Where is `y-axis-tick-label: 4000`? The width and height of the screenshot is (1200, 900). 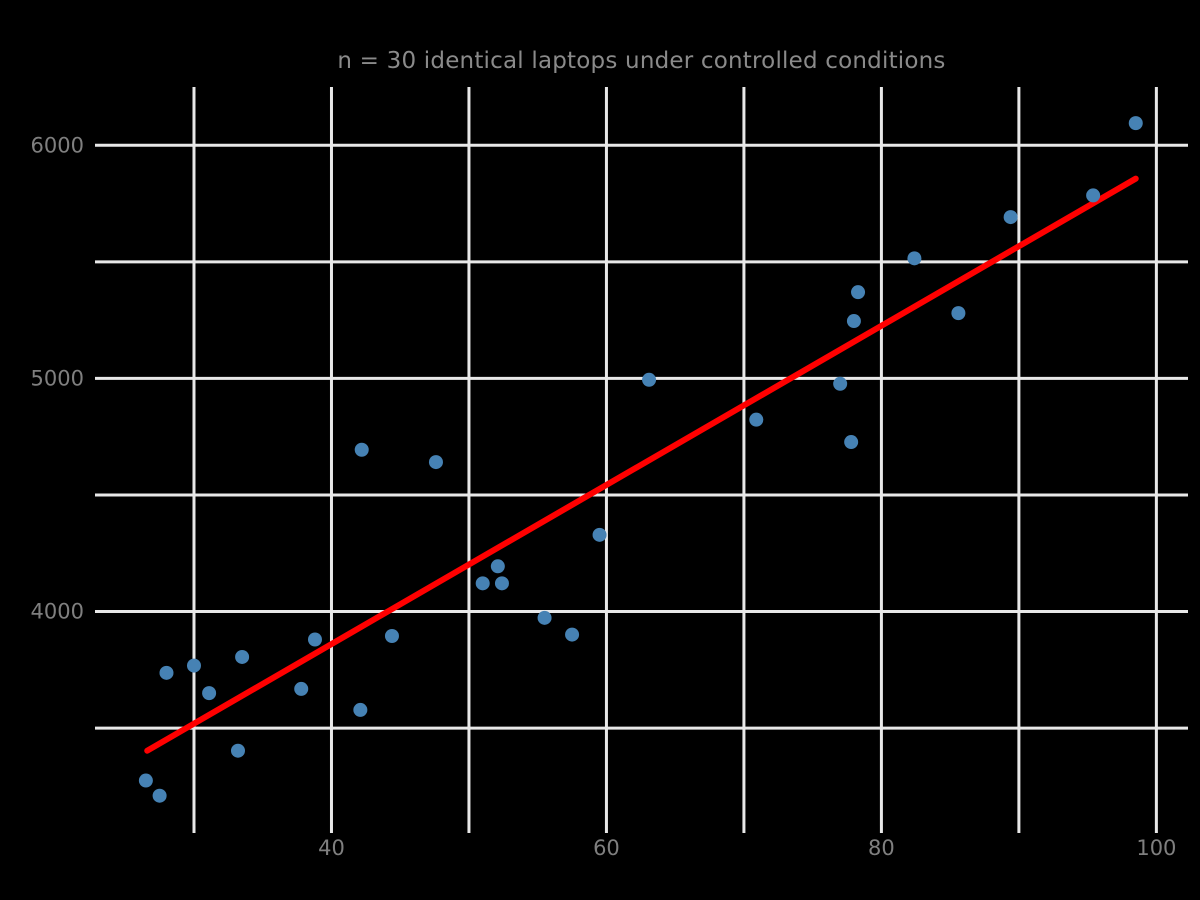 y-axis-tick-label: 4000 is located at coordinates (57, 612).